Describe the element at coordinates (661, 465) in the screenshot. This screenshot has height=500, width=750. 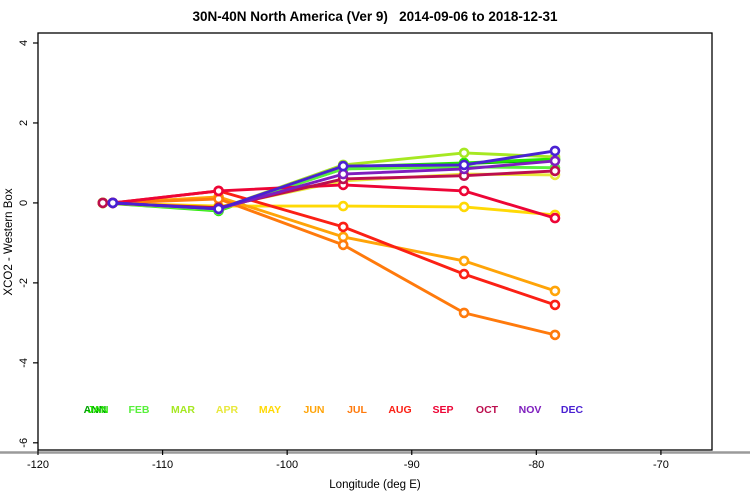
I see `x-tick-label: -70` at that location.